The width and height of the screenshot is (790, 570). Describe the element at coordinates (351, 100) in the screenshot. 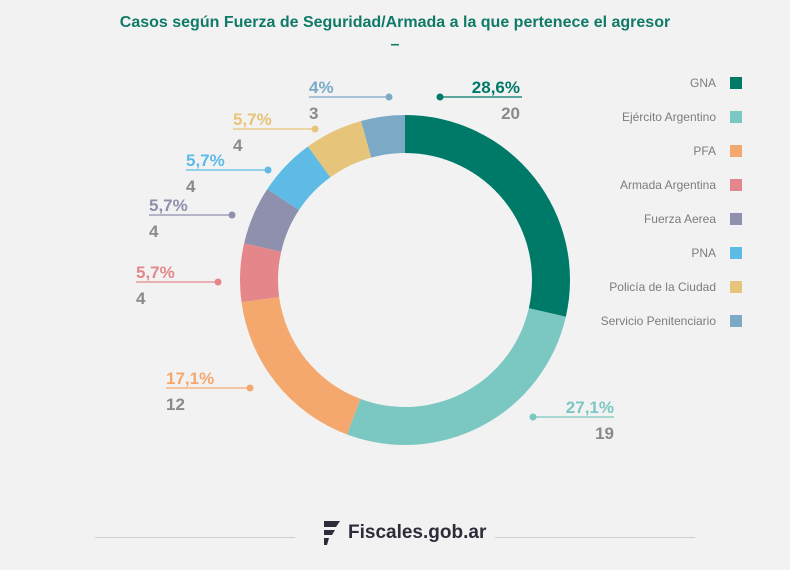

I see `data-label-7: 4%3` at that location.